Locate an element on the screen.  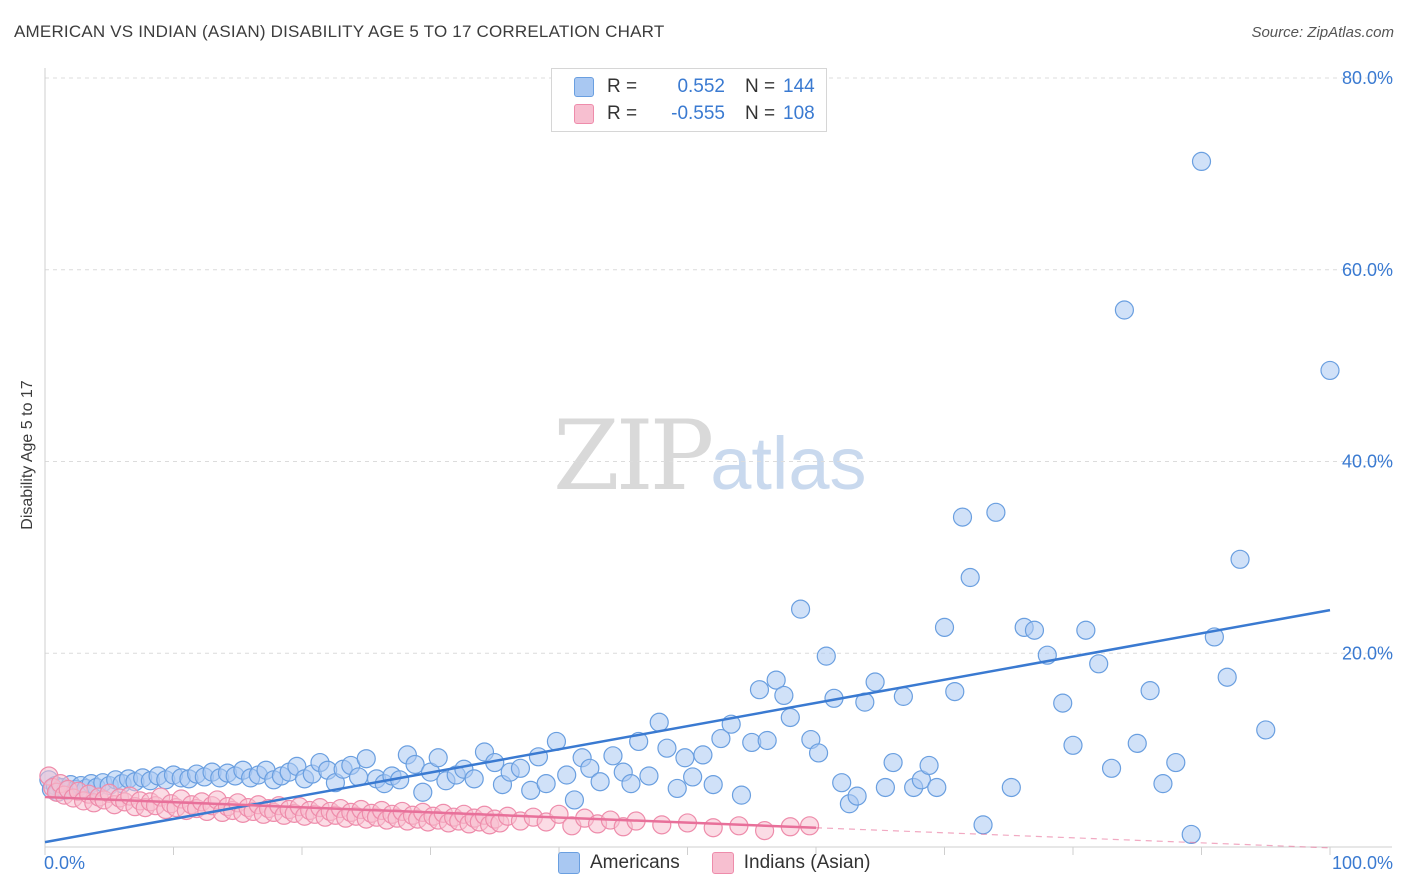
legend-row-indians: R = -0.555 N = 108 is located at coordinates (694, 114).